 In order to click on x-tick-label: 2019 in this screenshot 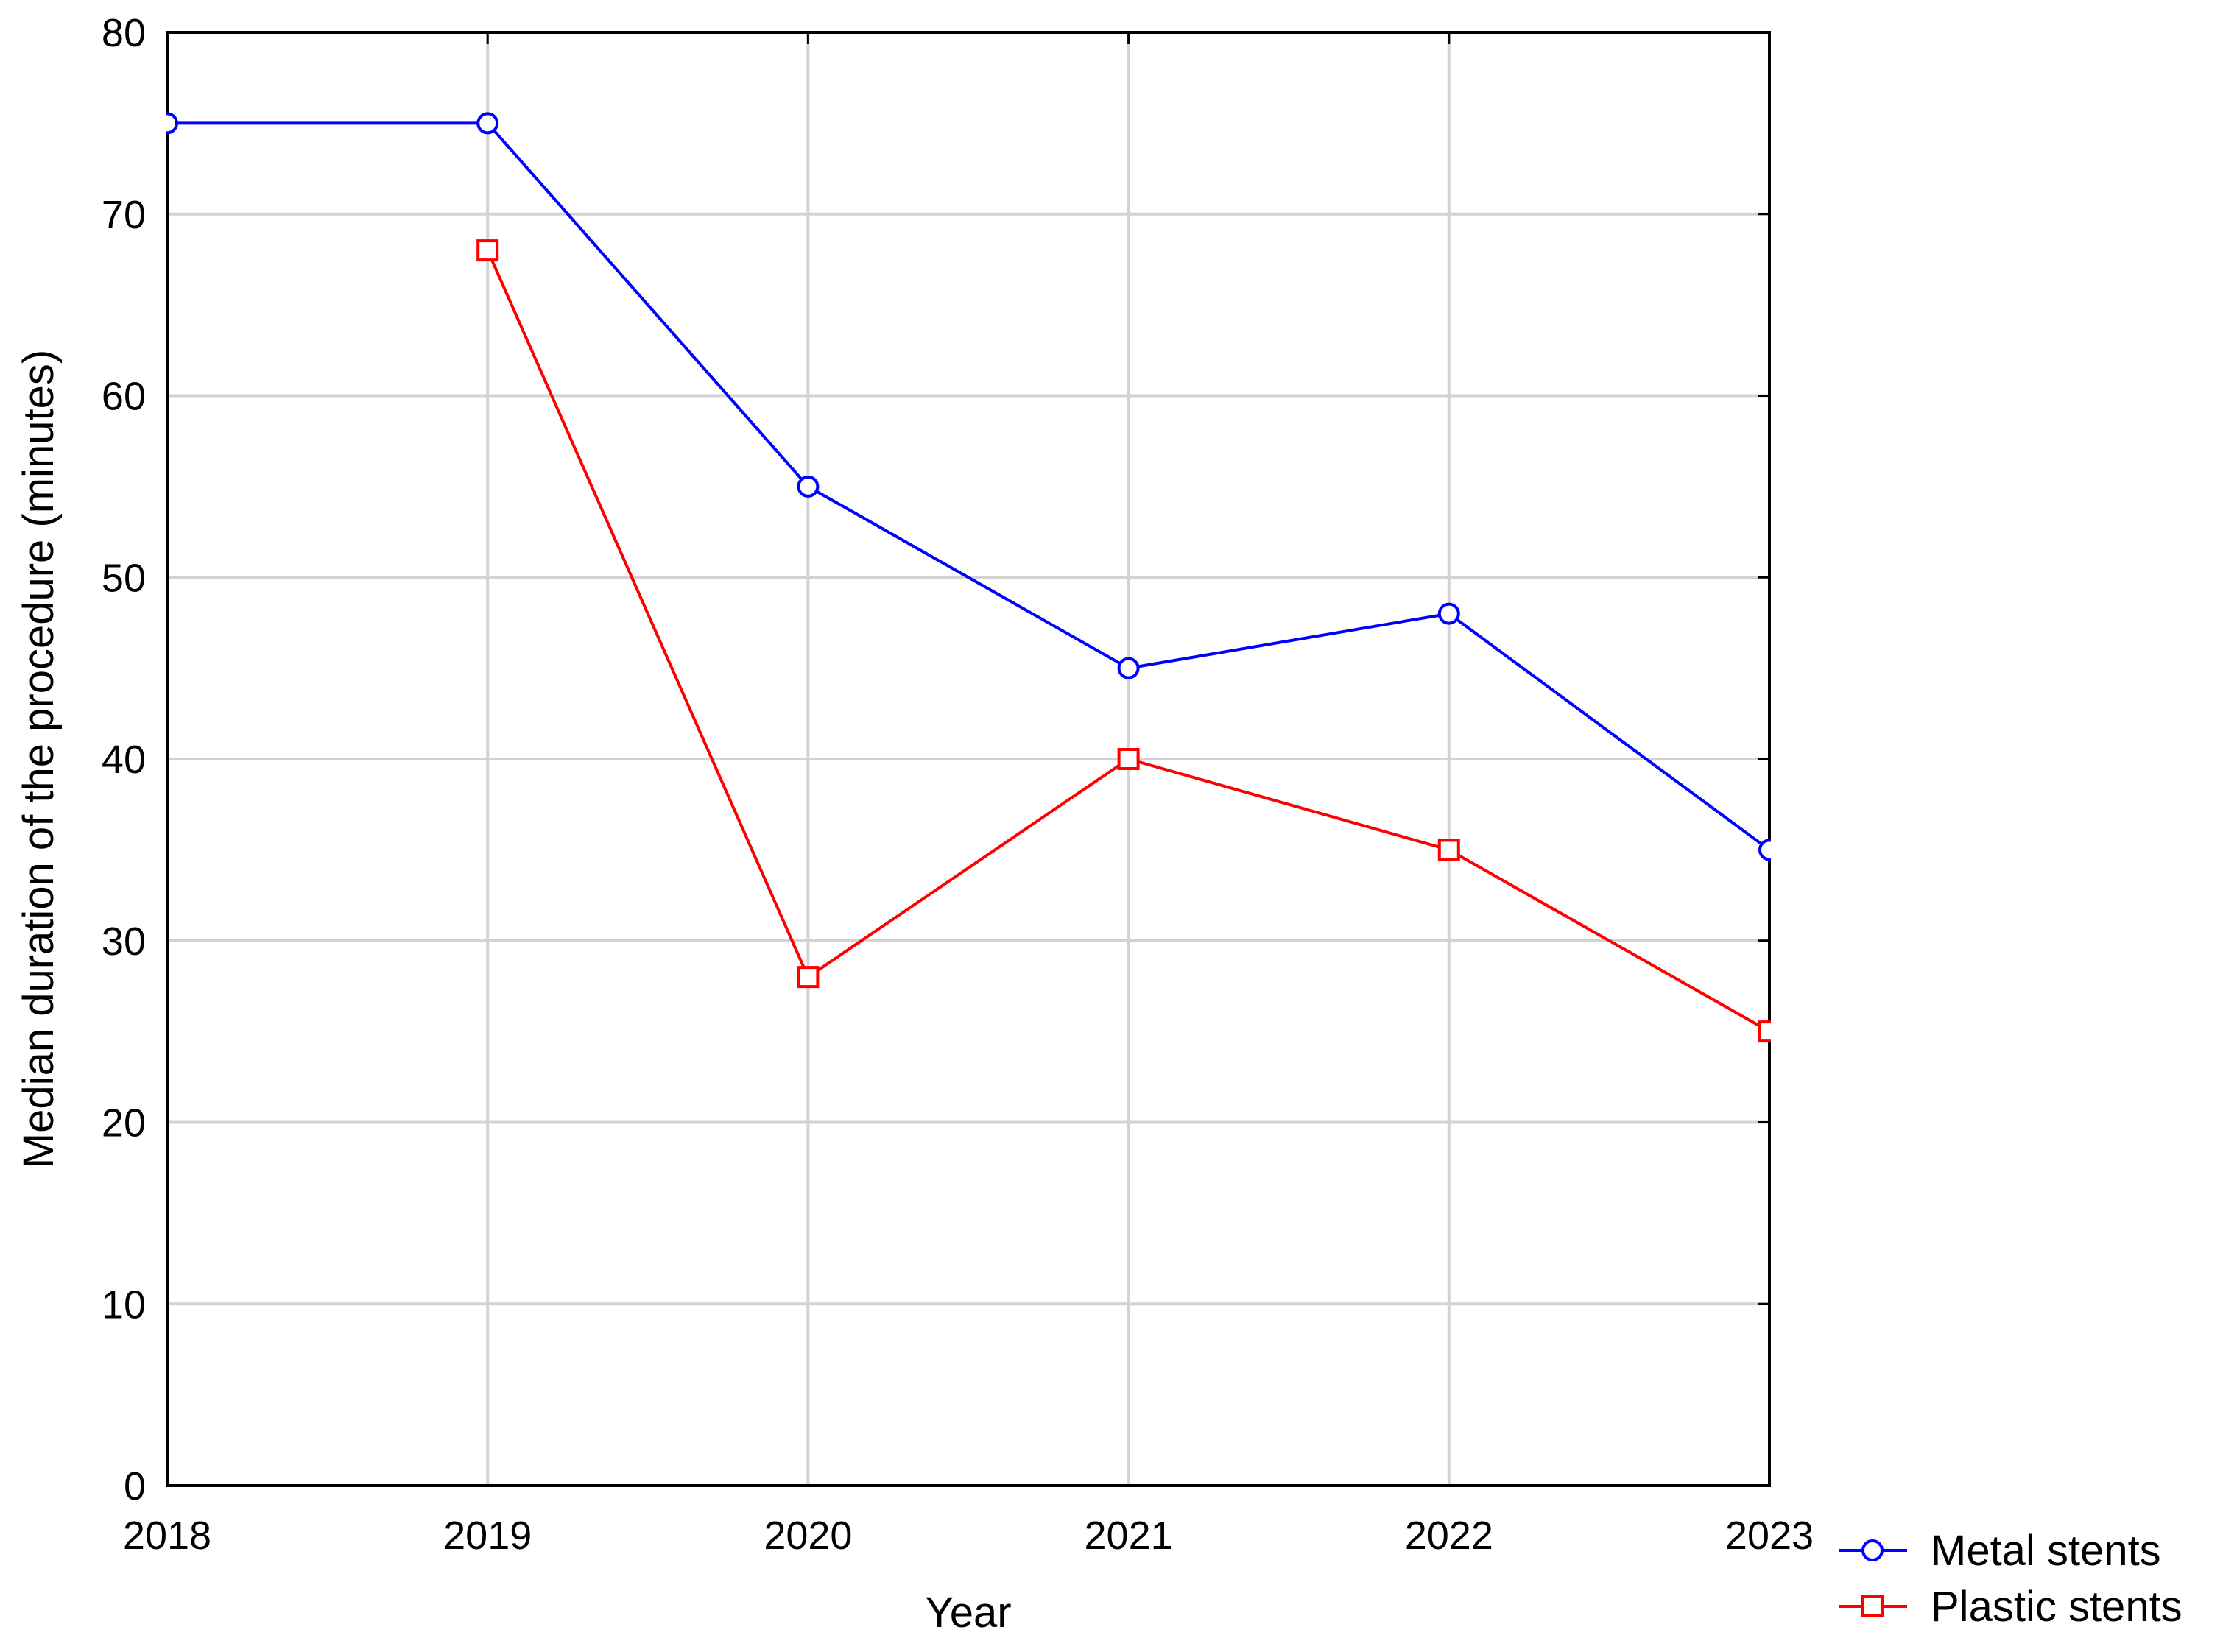, I will do `click(487, 1536)`.